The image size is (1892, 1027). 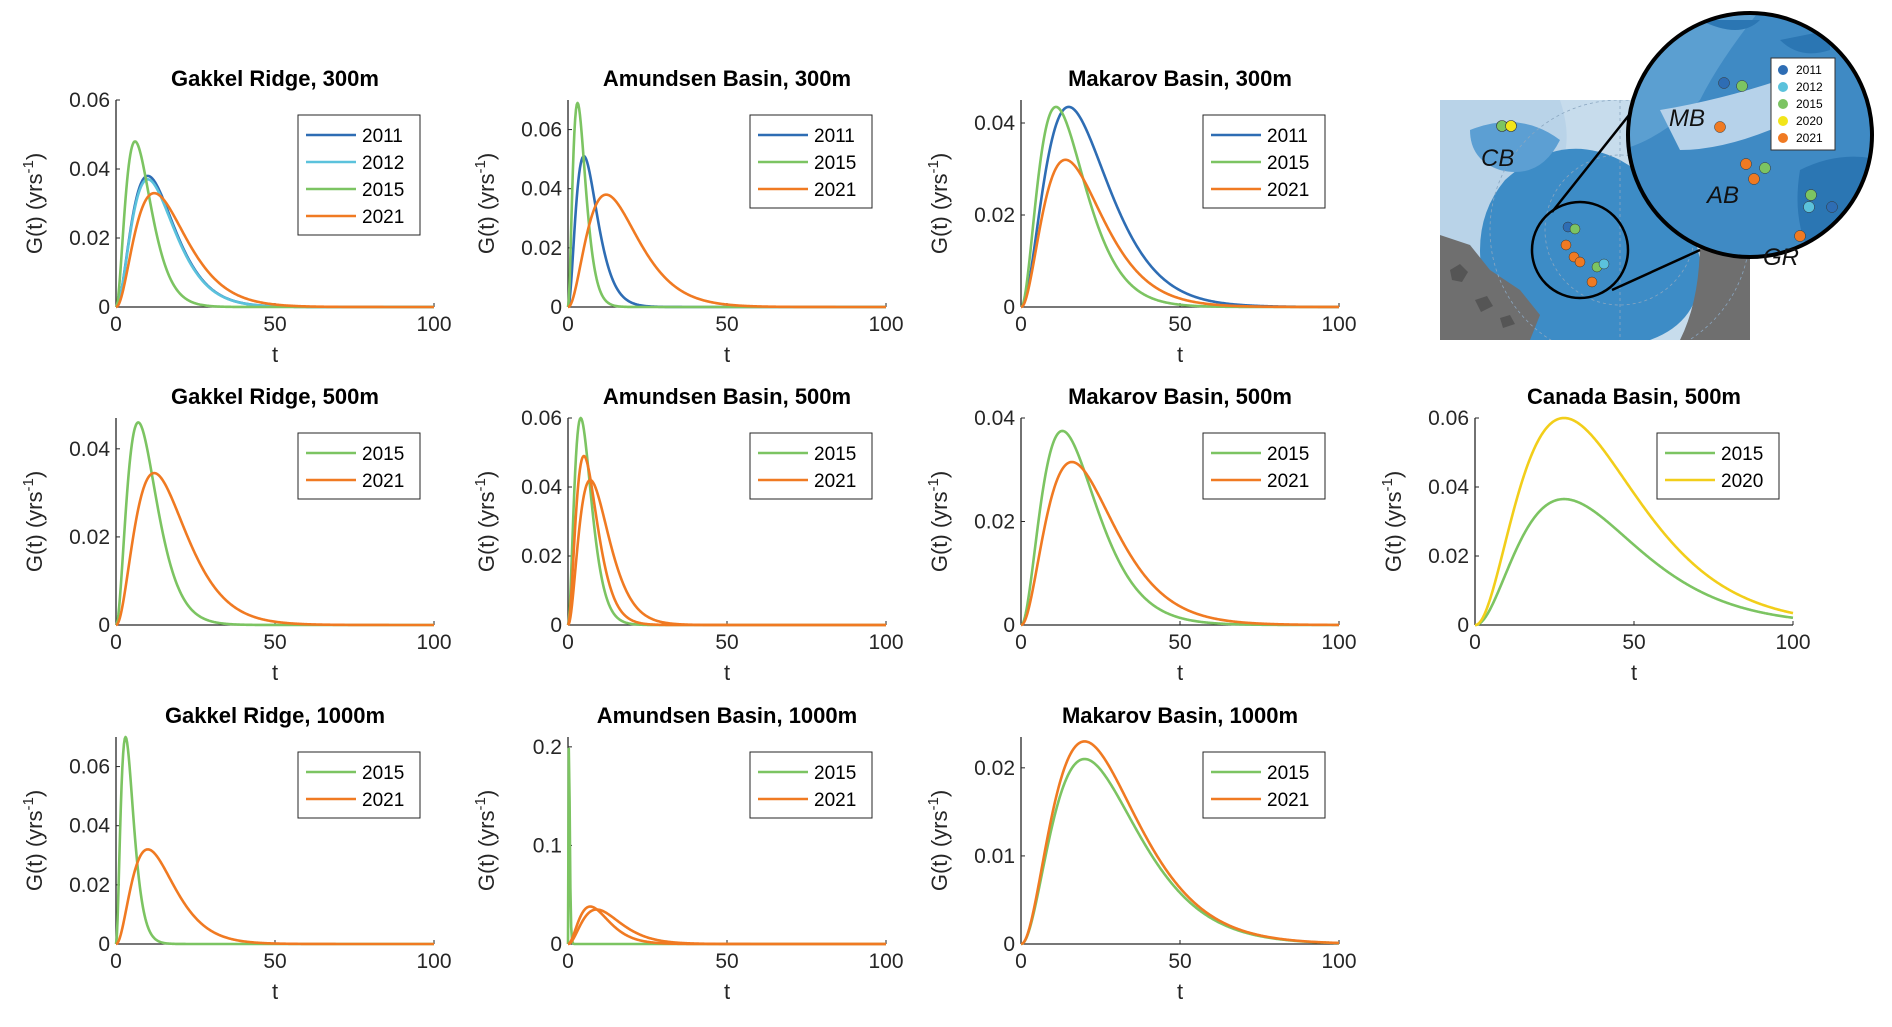 What do you see at coordinates (275, 715) in the screenshot?
I see `subplot-title: Gakkel Ridge, 1000m` at bounding box center [275, 715].